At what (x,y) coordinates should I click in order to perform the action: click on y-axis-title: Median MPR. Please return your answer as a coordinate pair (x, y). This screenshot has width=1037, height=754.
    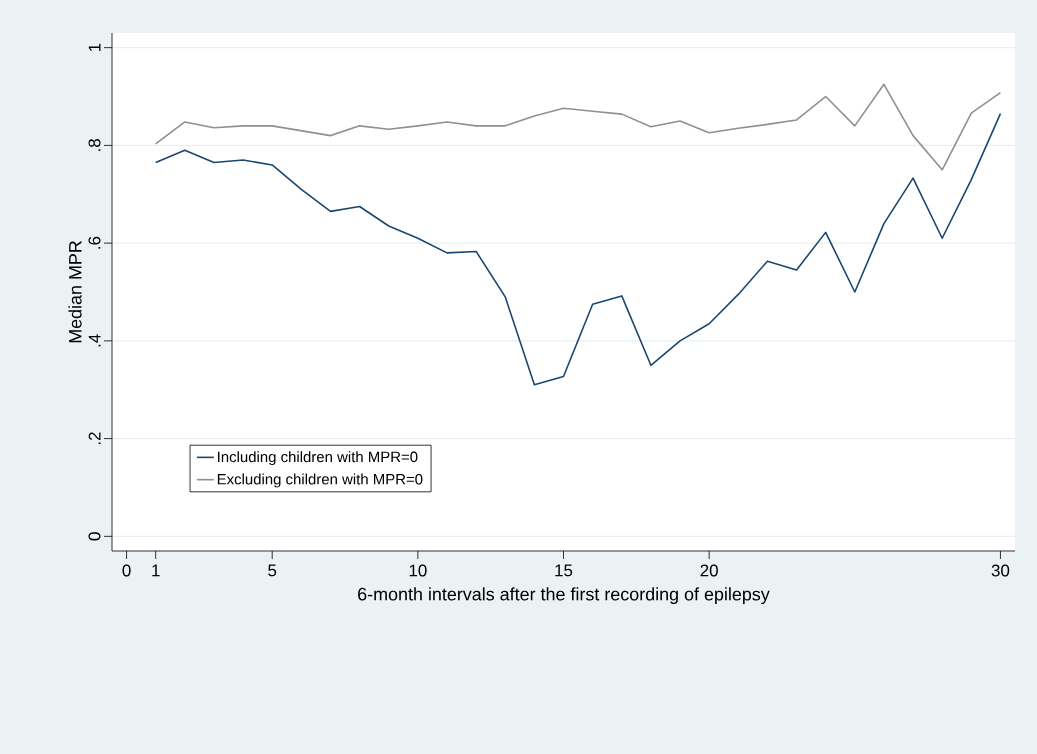
    Looking at the image, I should click on (75, 292).